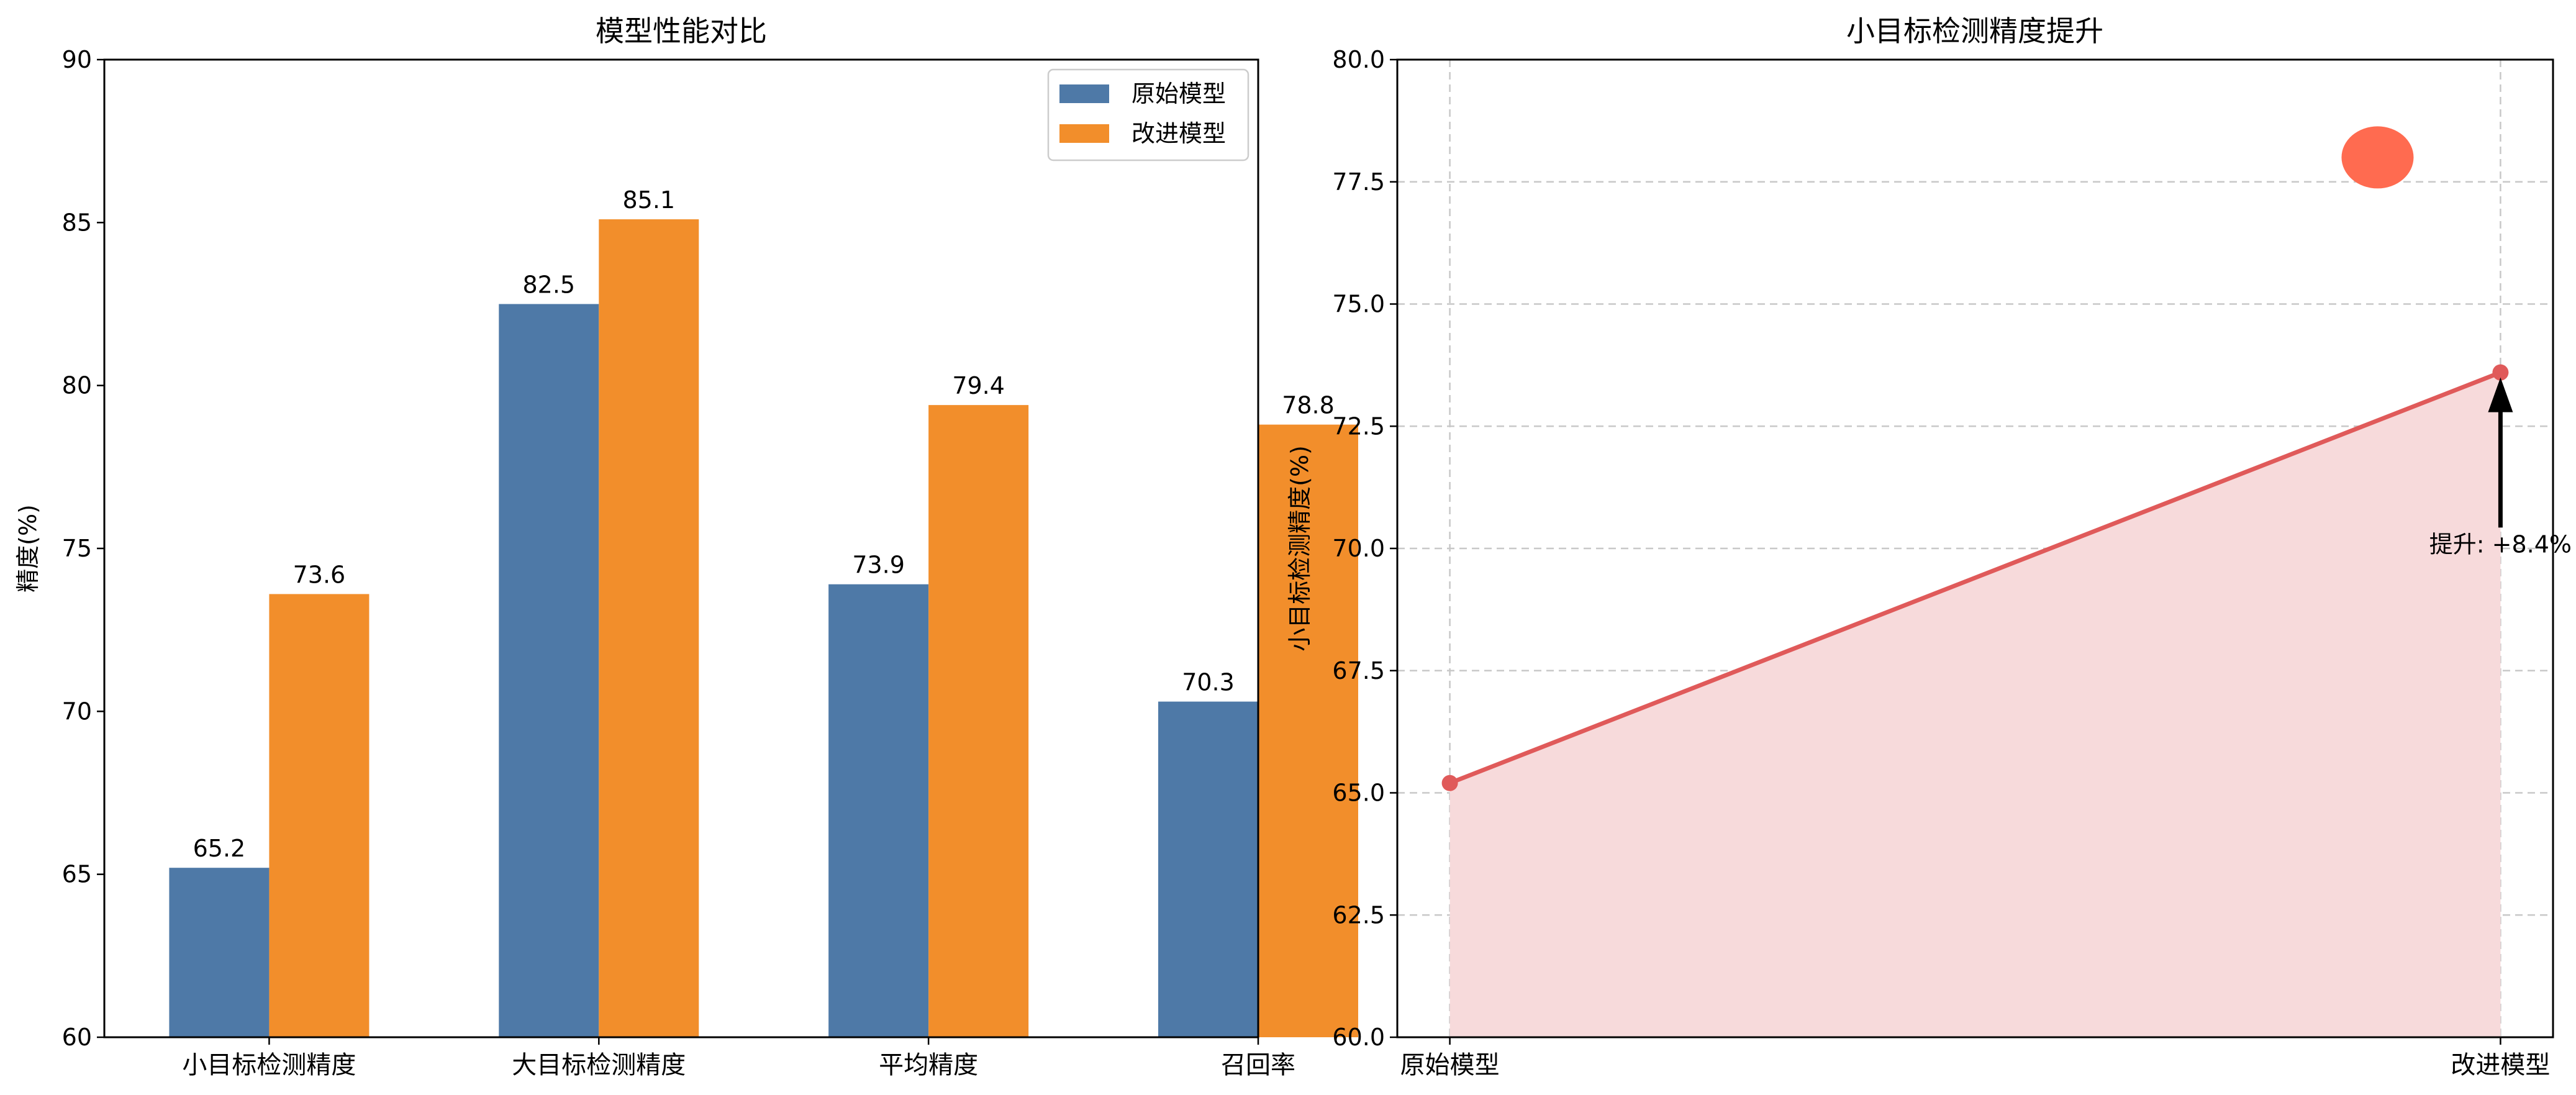 The width and height of the screenshot is (2576, 1095). I want to click on bar-value-label: 73.6, so click(319, 574).